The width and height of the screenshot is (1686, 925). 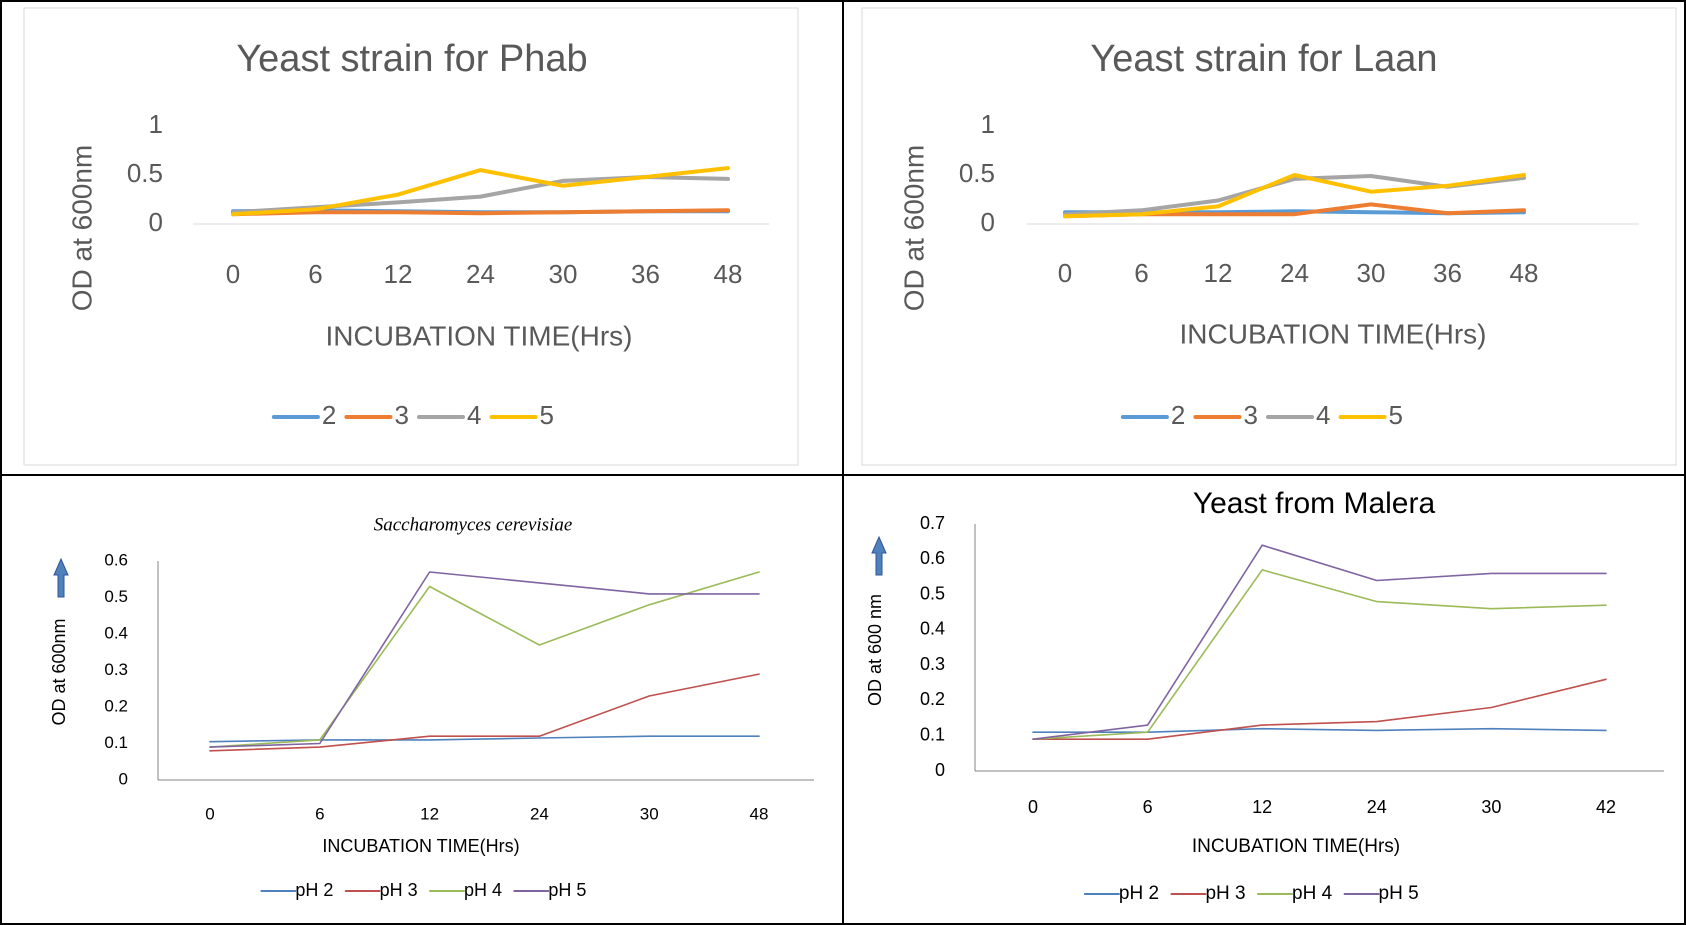 What do you see at coordinates (473, 524) in the screenshot?
I see `chart-title: Saccharomyces cerevisiae` at bounding box center [473, 524].